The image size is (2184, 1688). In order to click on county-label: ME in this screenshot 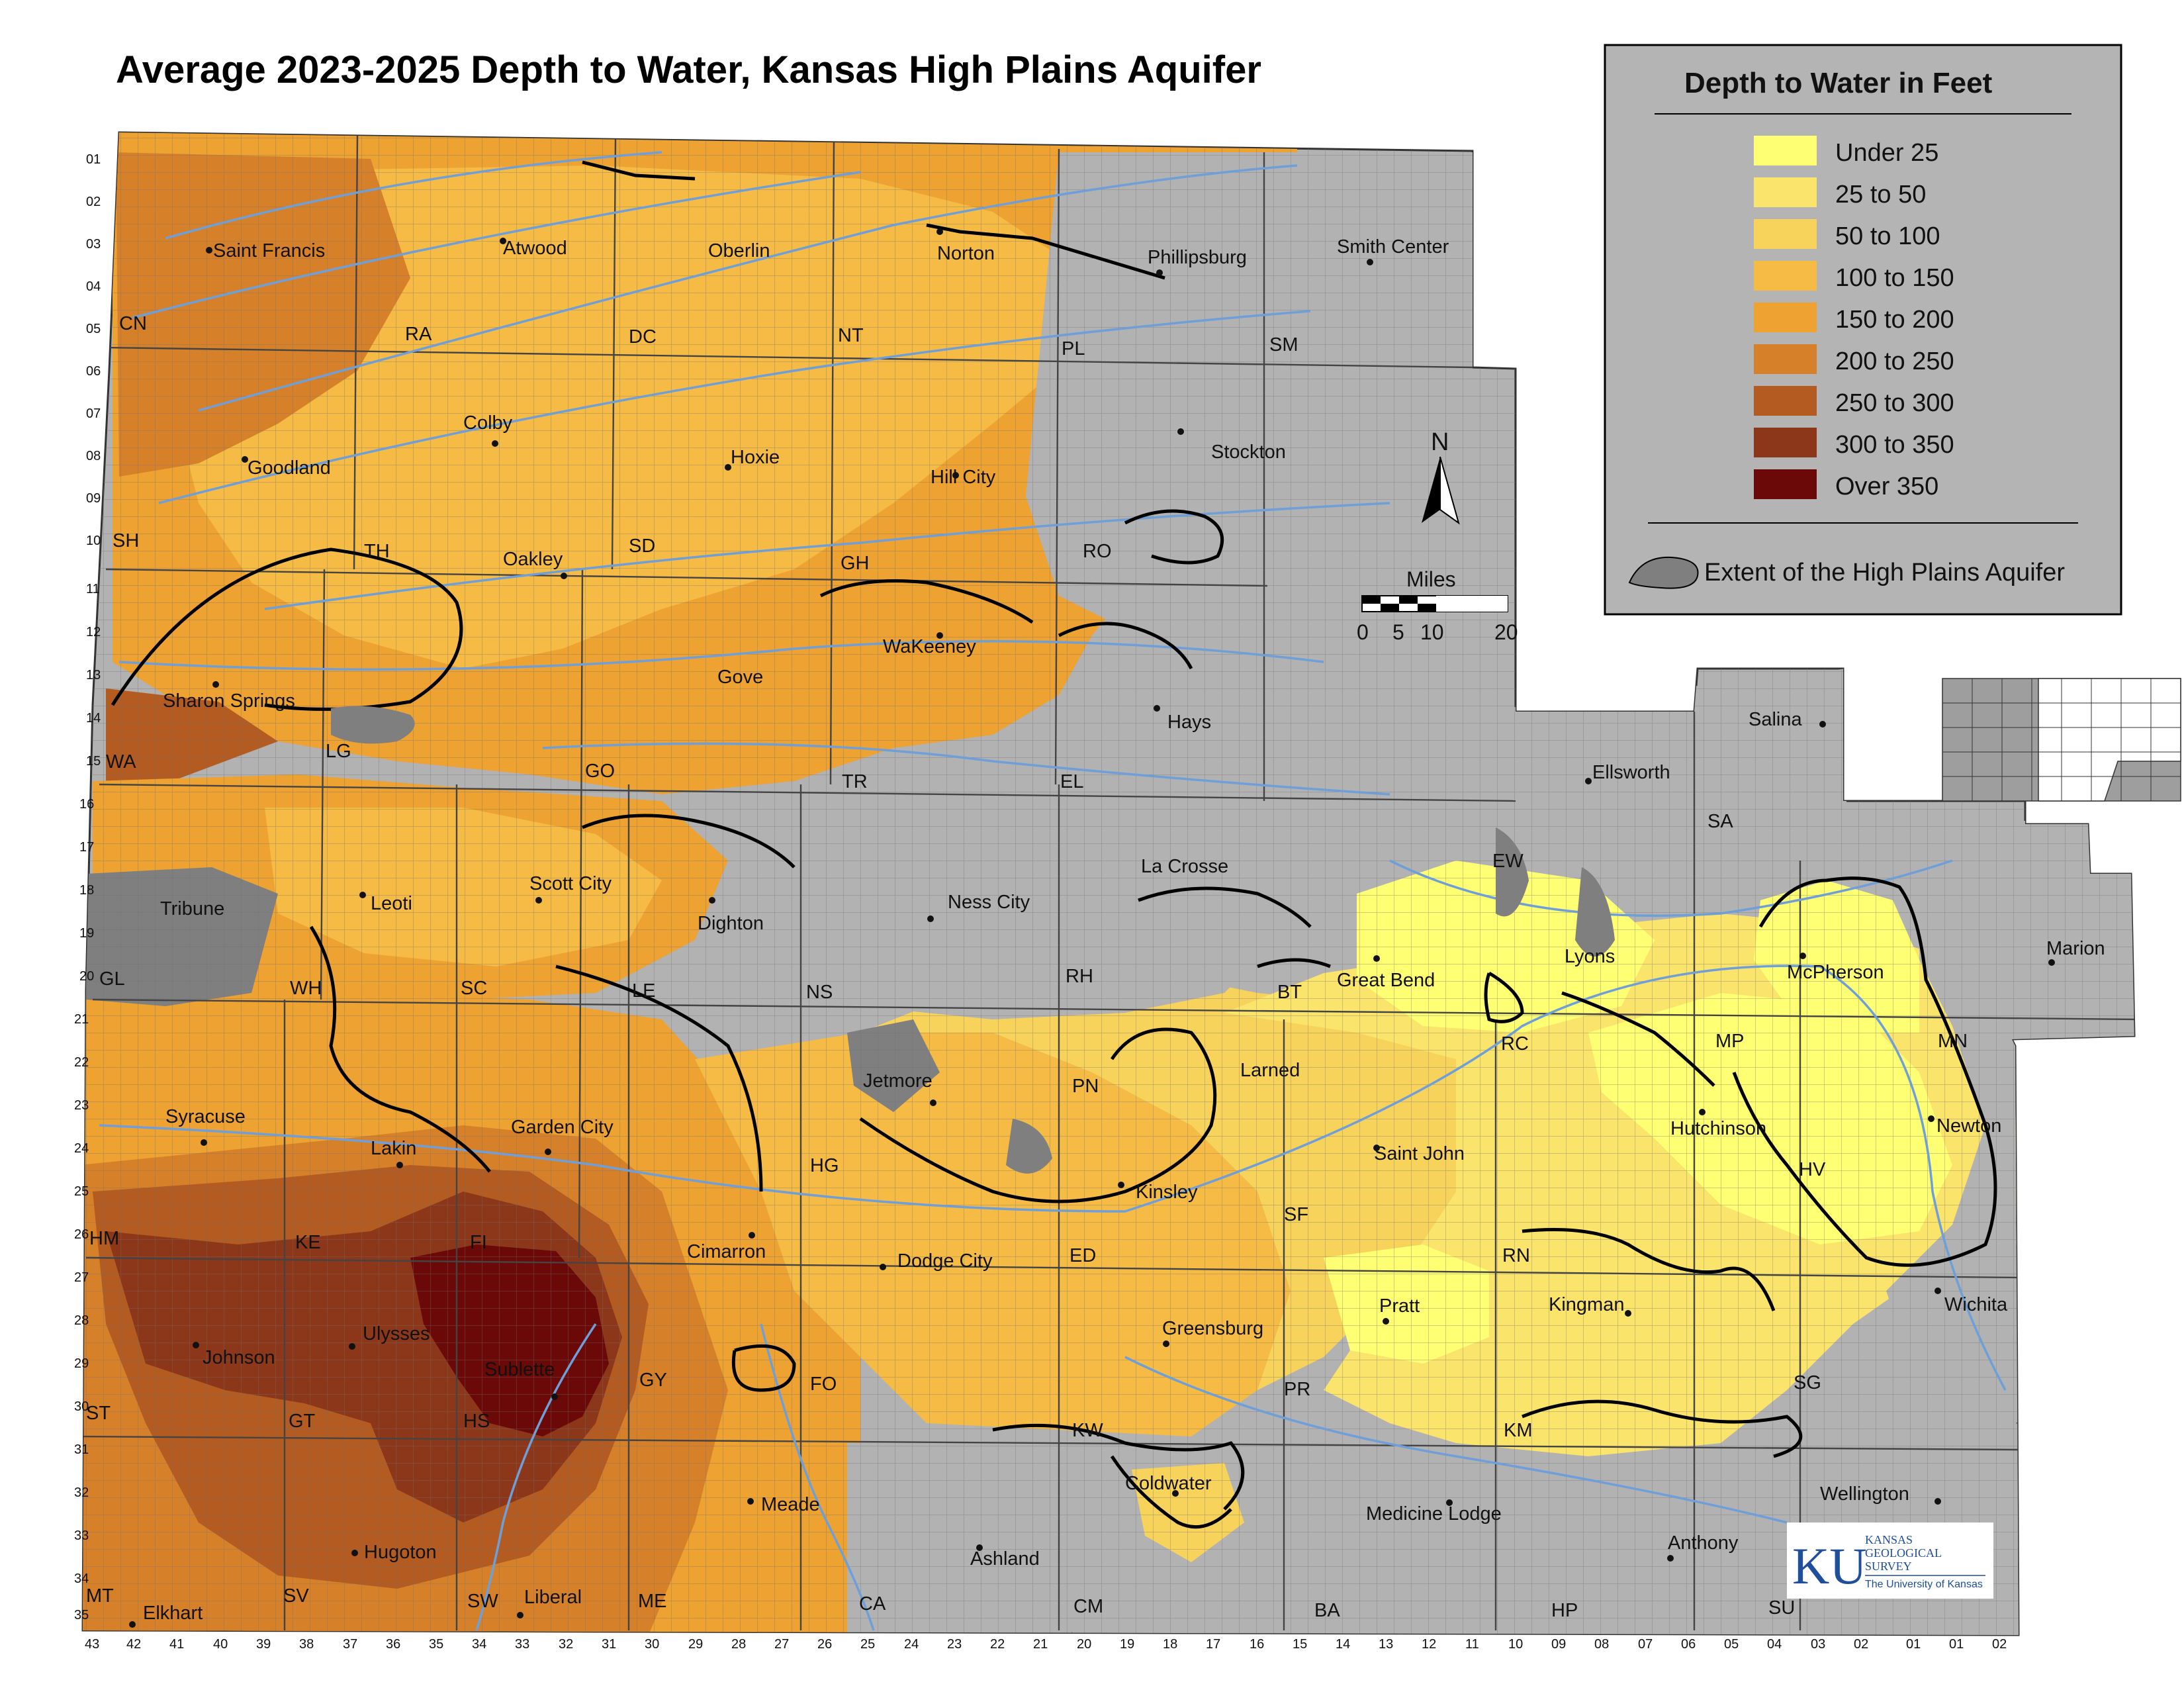, I will do `click(653, 1601)`.